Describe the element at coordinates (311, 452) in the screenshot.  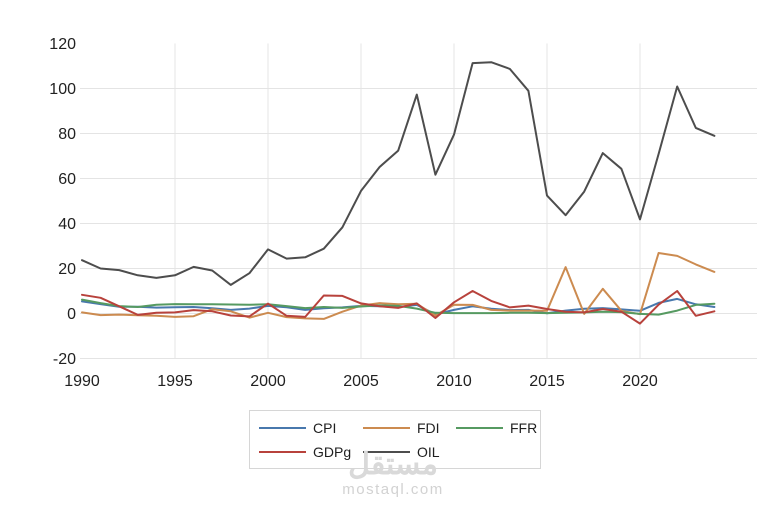
I see `legend-item-gdpg: GDPg` at that location.